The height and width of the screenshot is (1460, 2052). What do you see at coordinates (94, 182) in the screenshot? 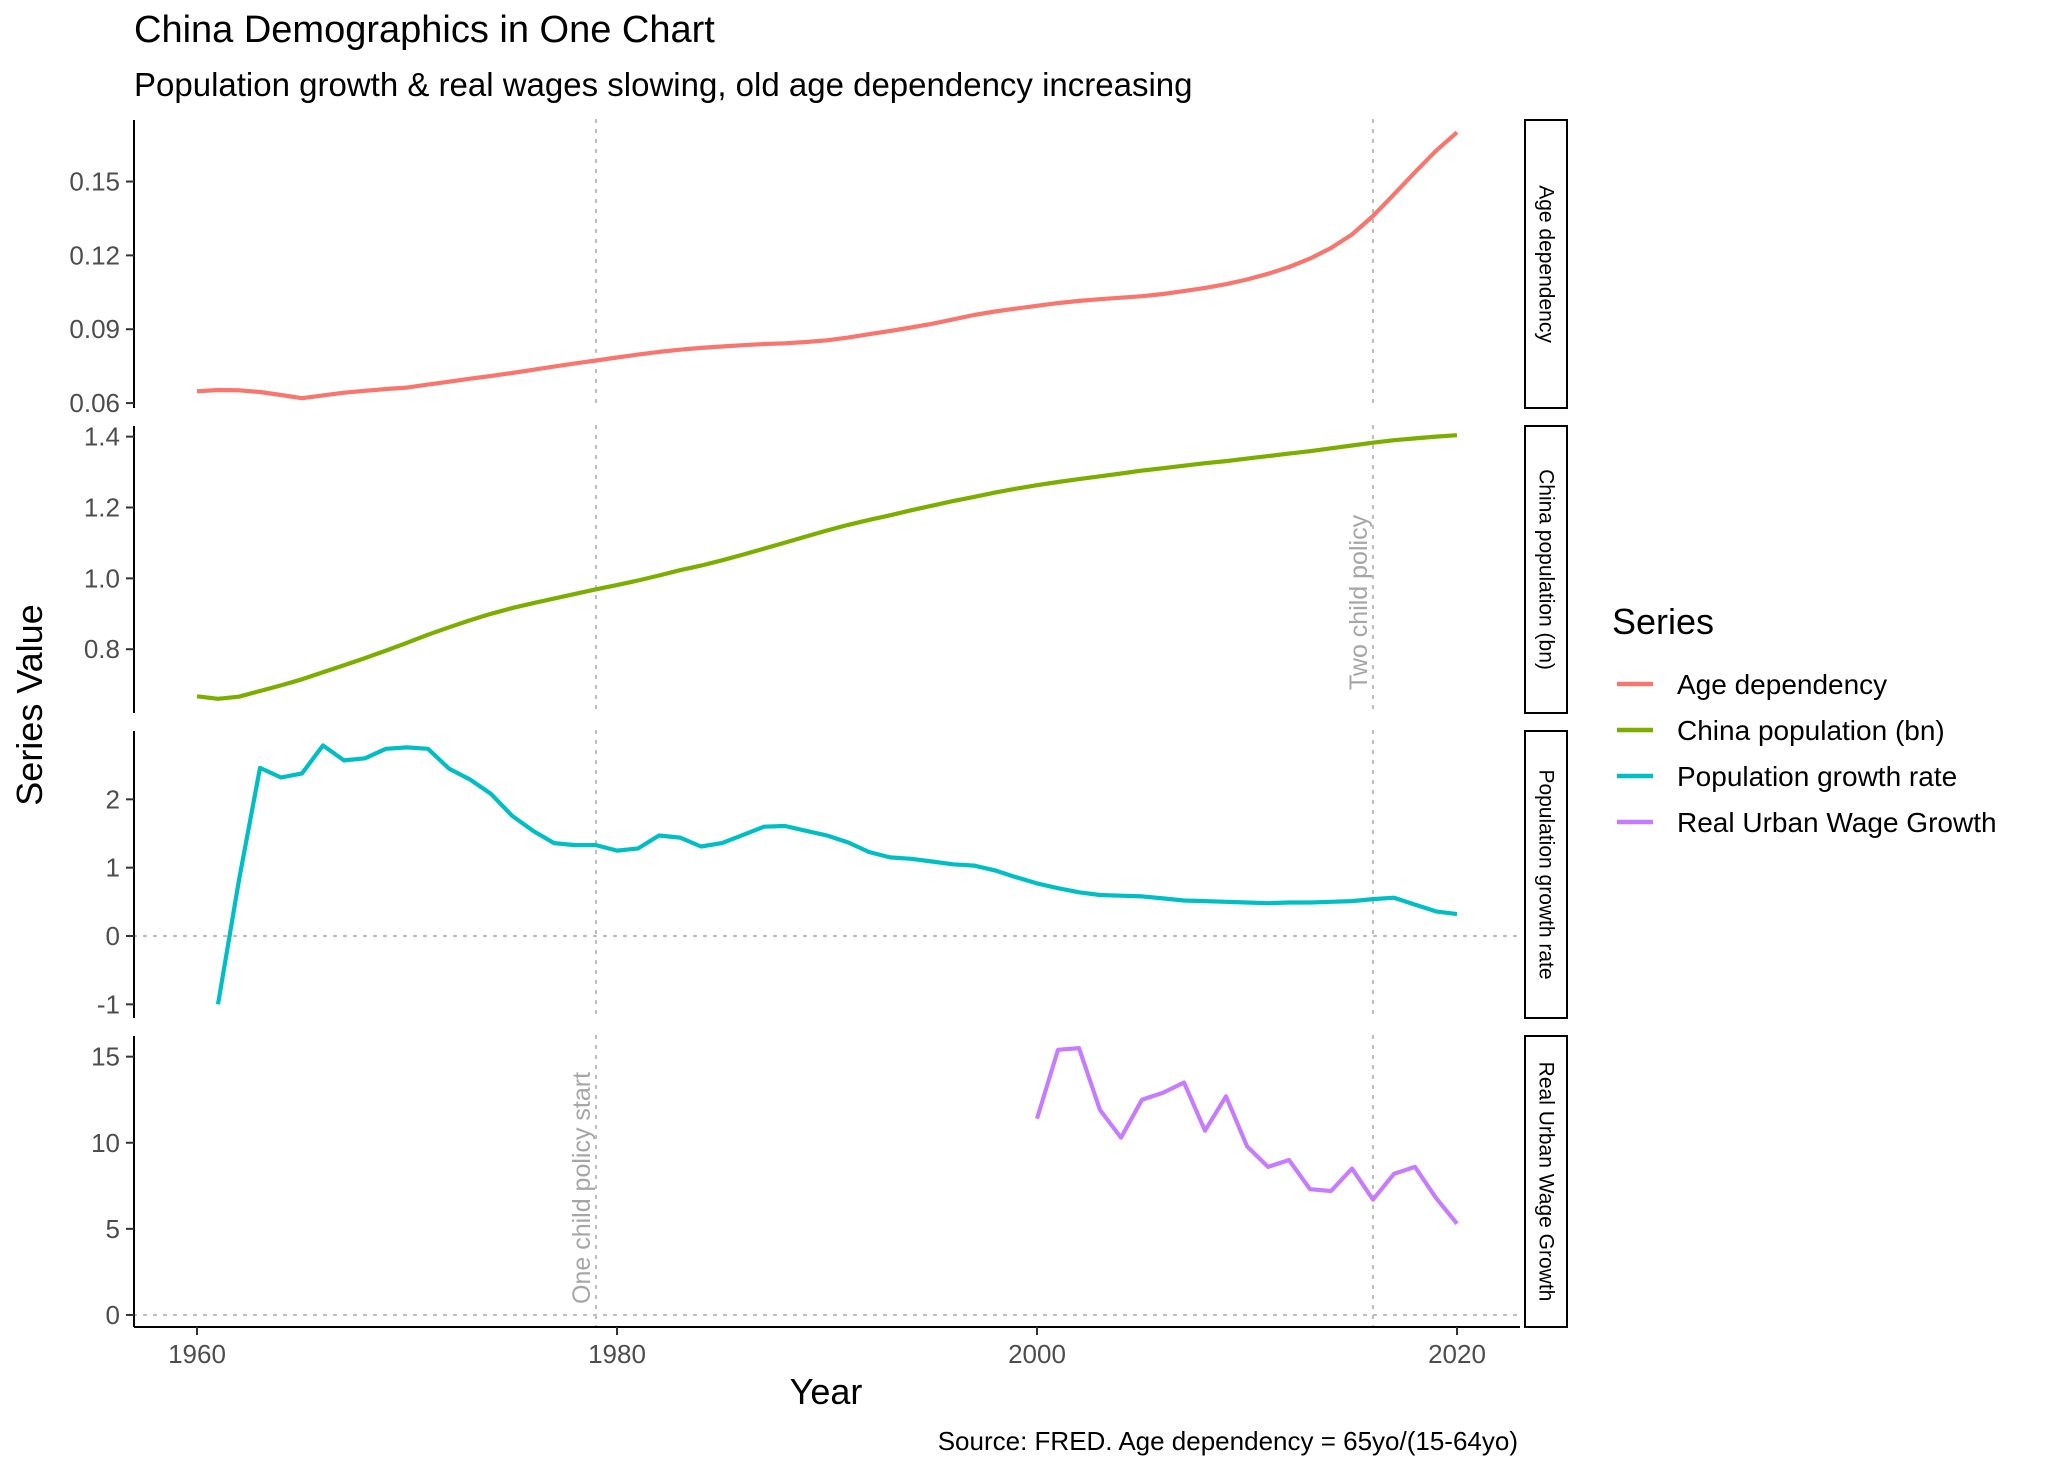
I see `y-tick-label: 0.15` at bounding box center [94, 182].